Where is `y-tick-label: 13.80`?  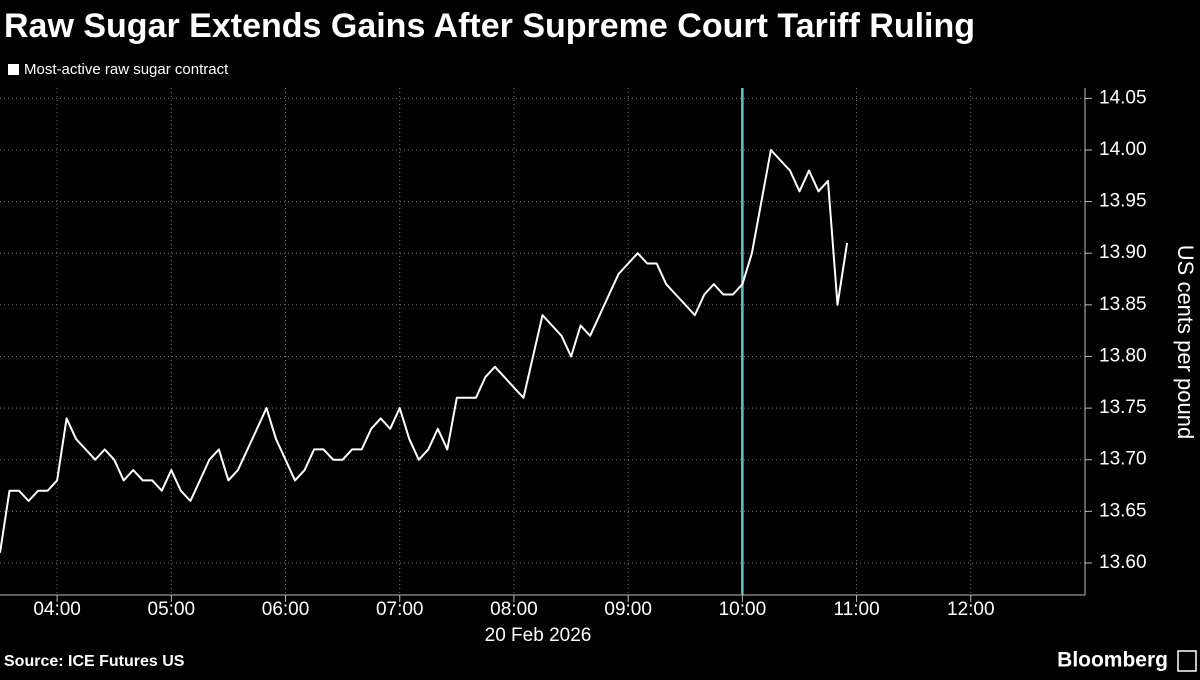
y-tick-label: 13.80 is located at coordinates (1123, 355).